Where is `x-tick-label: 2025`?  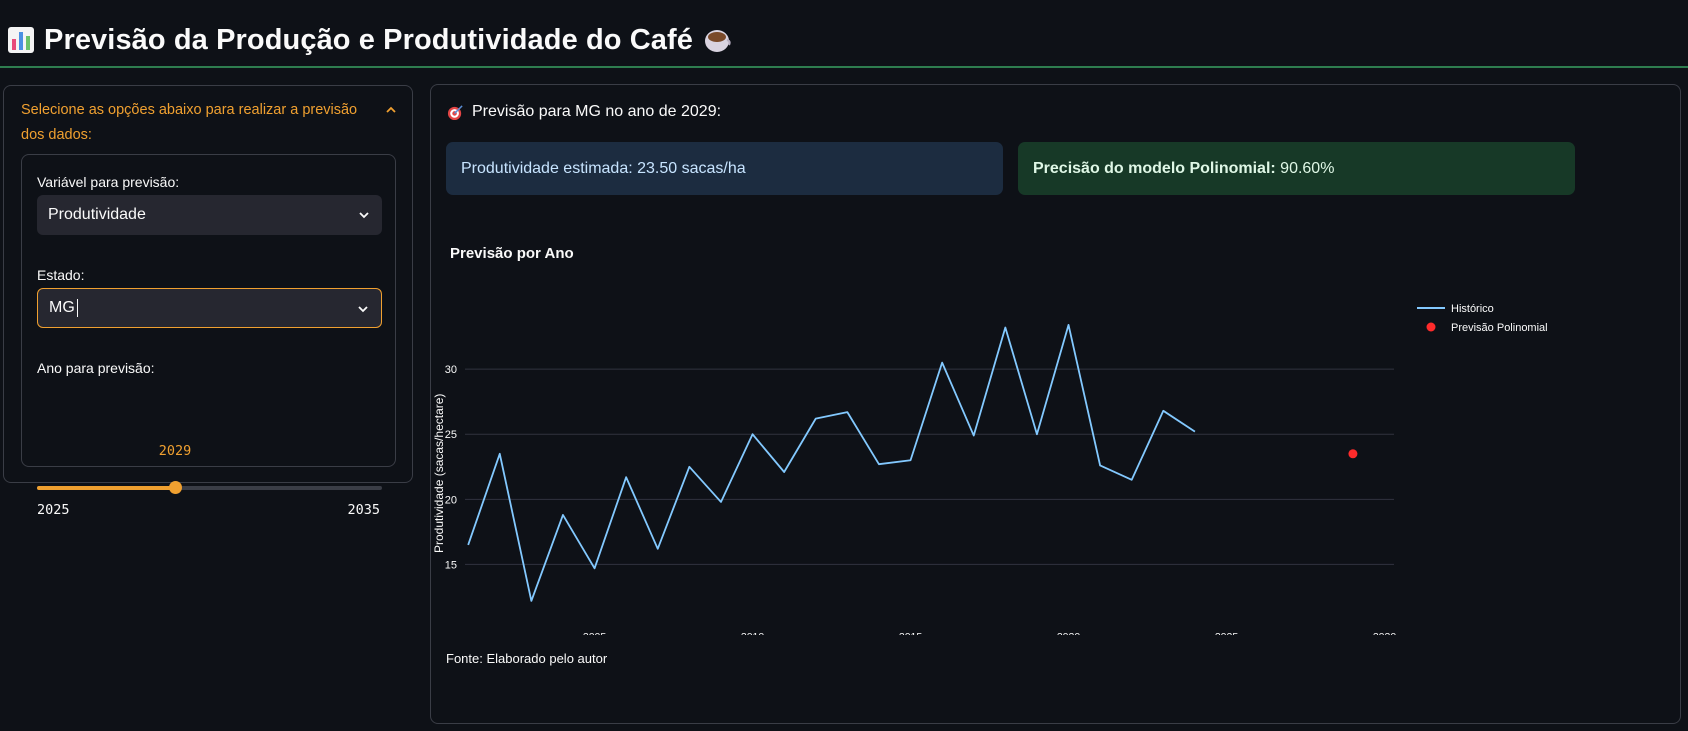
x-tick-label: 2025 is located at coordinates (1227, 633).